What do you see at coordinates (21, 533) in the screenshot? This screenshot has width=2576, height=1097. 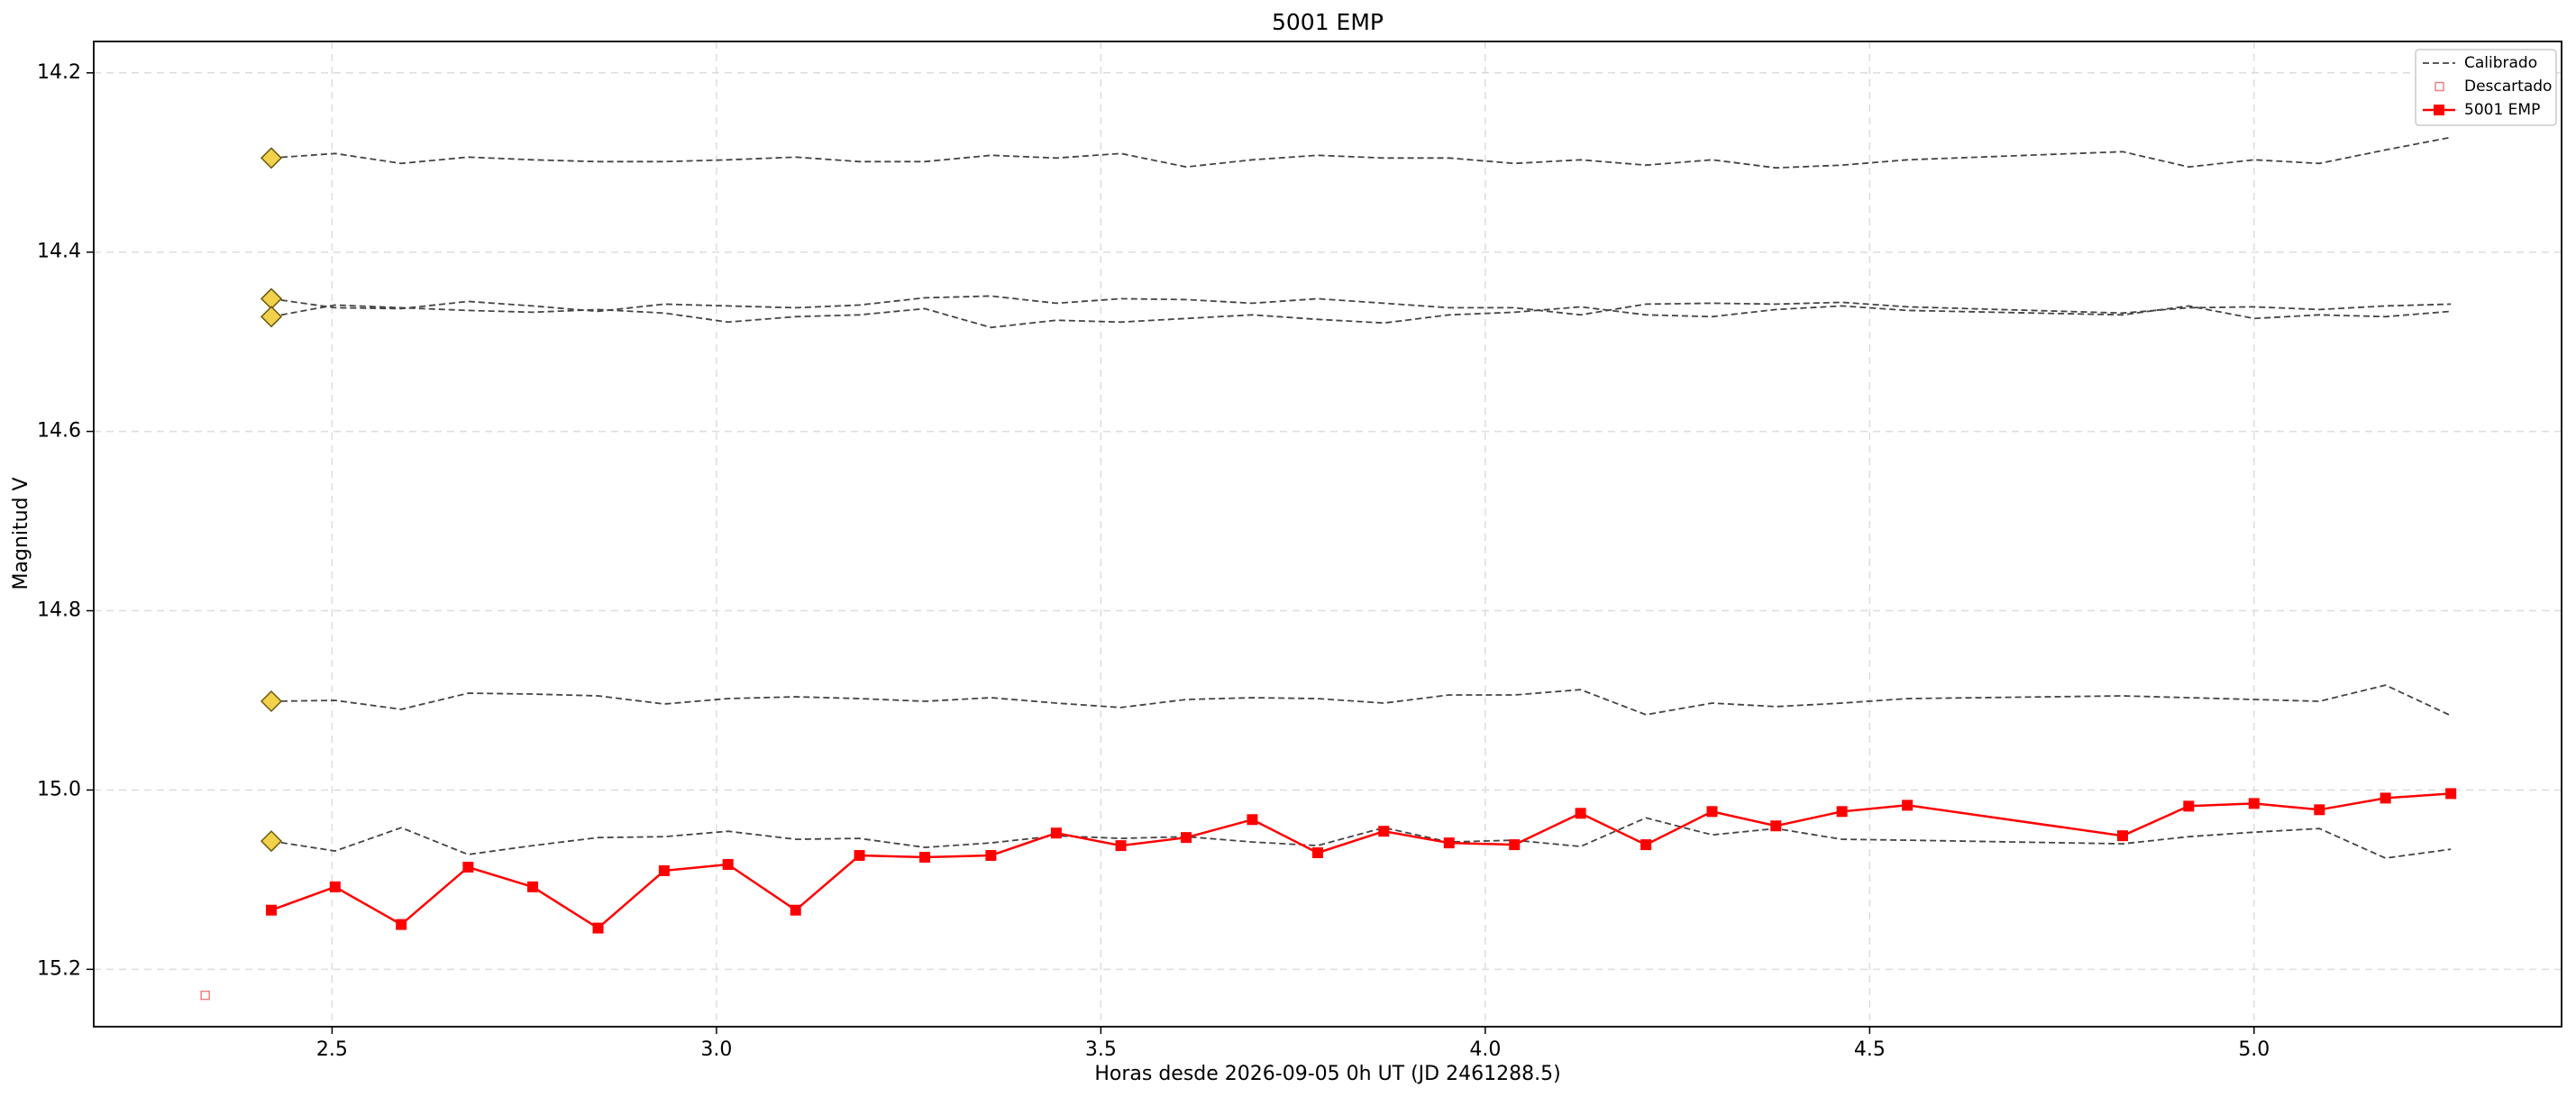 I see `y-axis-label: Magnitud V` at bounding box center [21, 533].